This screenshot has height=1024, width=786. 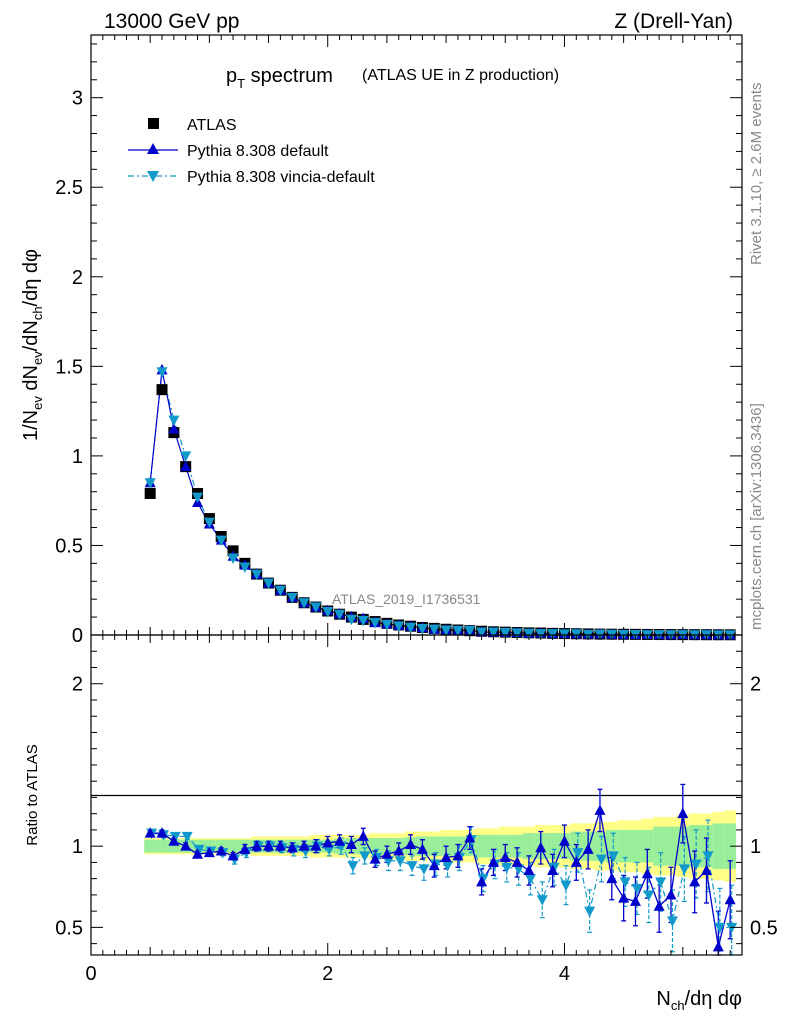 What do you see at coordinates (77, 278) in the screenshot?
I see `y-tick-label-main: 2` at bounding box center [77, 278].